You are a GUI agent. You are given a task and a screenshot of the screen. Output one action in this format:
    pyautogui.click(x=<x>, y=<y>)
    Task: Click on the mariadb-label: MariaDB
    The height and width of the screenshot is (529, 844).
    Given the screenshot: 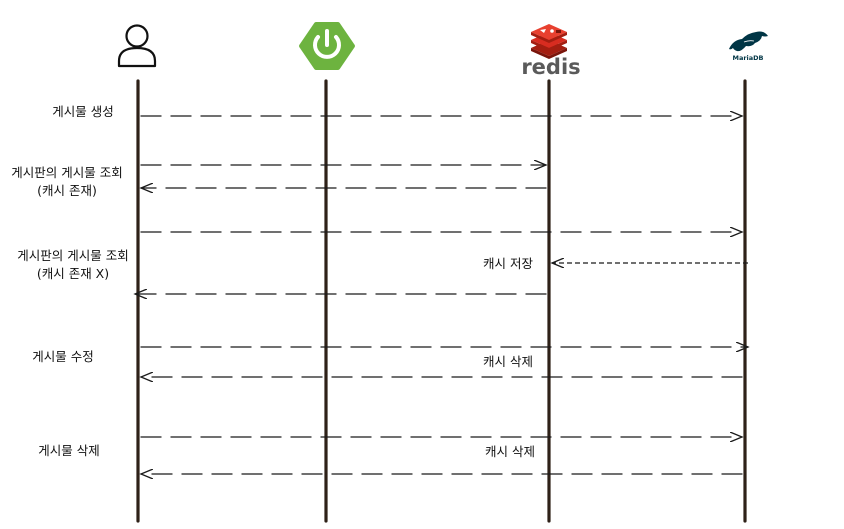 What is the action you would take?
    pyautogui.click(x=747, y=58)
    